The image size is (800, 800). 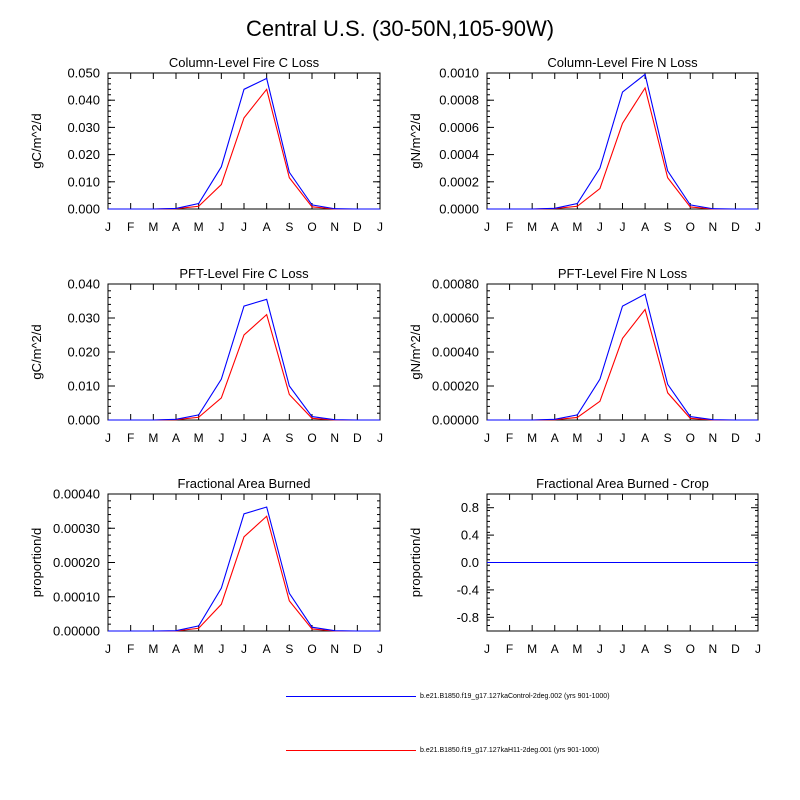 What do you see at coordinates (415, 140) in the screenshot?
I see `panel-2-ylabel: gN/m^2/d` at bounding box center [415, 140].